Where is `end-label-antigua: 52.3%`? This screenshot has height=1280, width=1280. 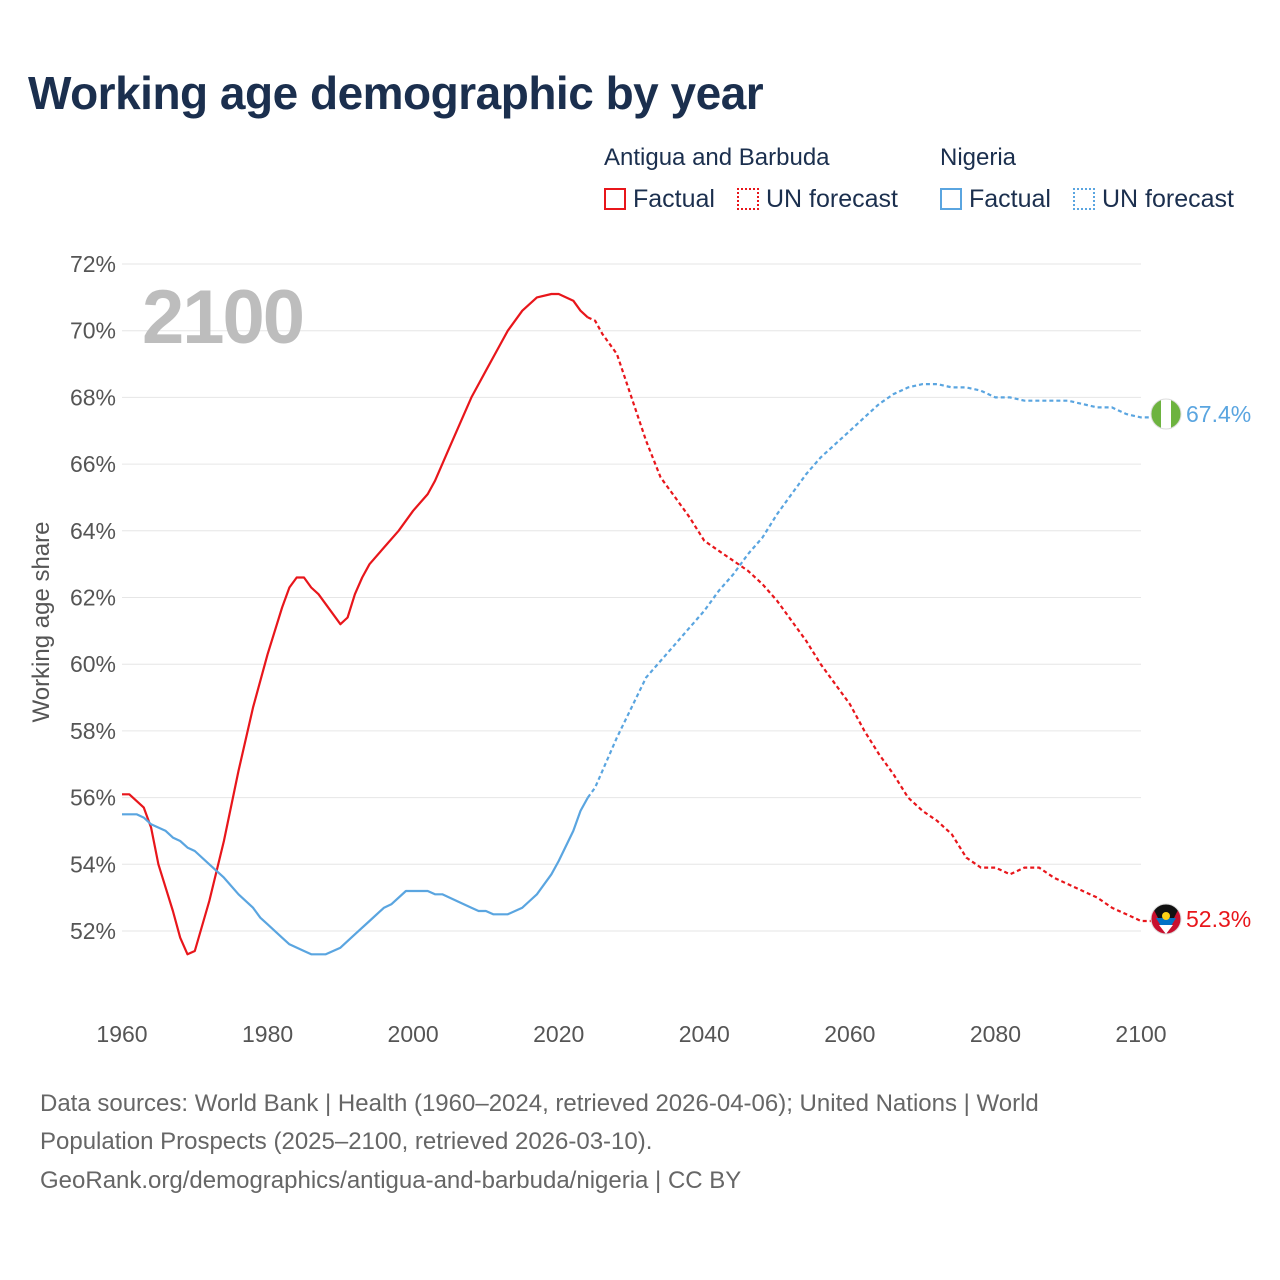
end-label-antigua: 52.3% is located at coordinates (1218, 919).